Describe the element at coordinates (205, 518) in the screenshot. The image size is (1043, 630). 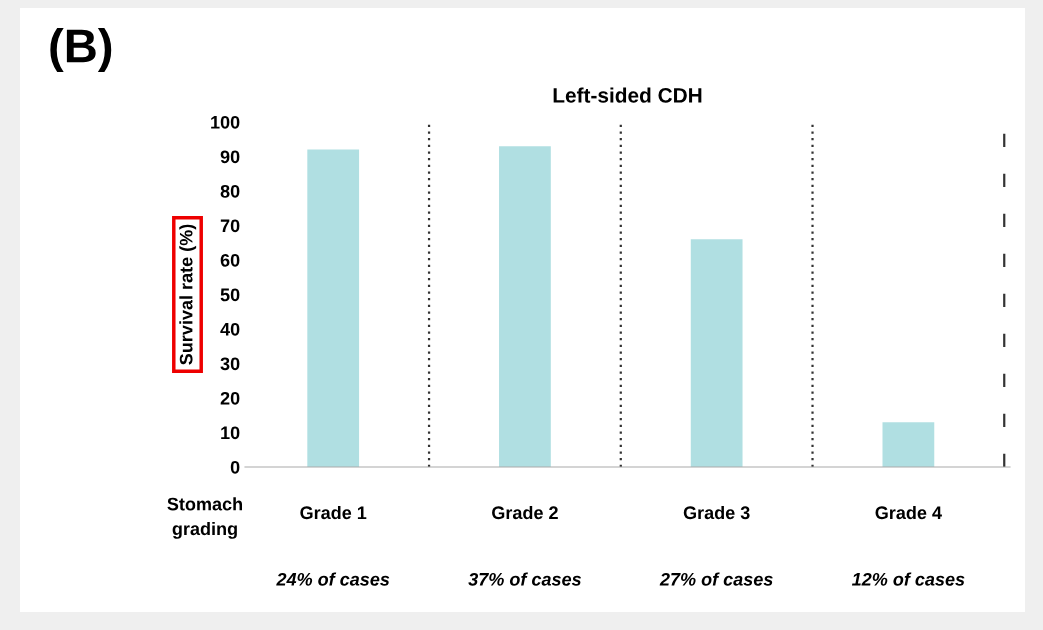
I see `text: Stomach grading` at that location.